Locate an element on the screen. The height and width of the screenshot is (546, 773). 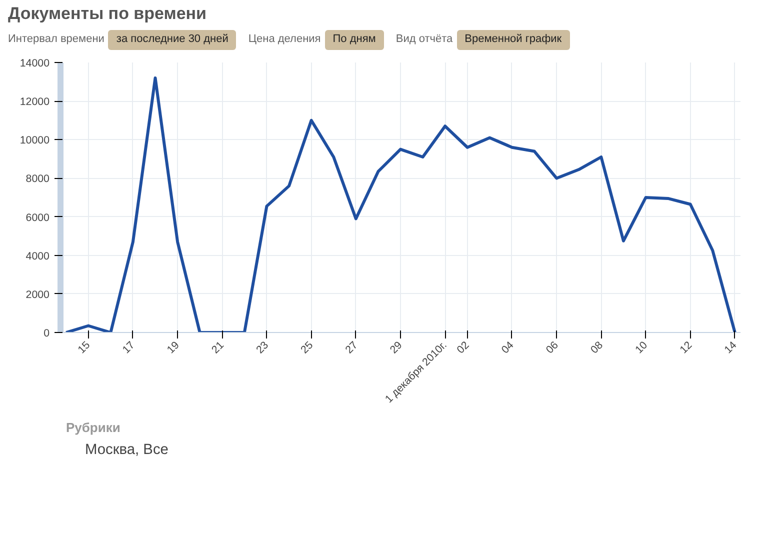
text: Вид отчёта is located at coordinates (424, 40).